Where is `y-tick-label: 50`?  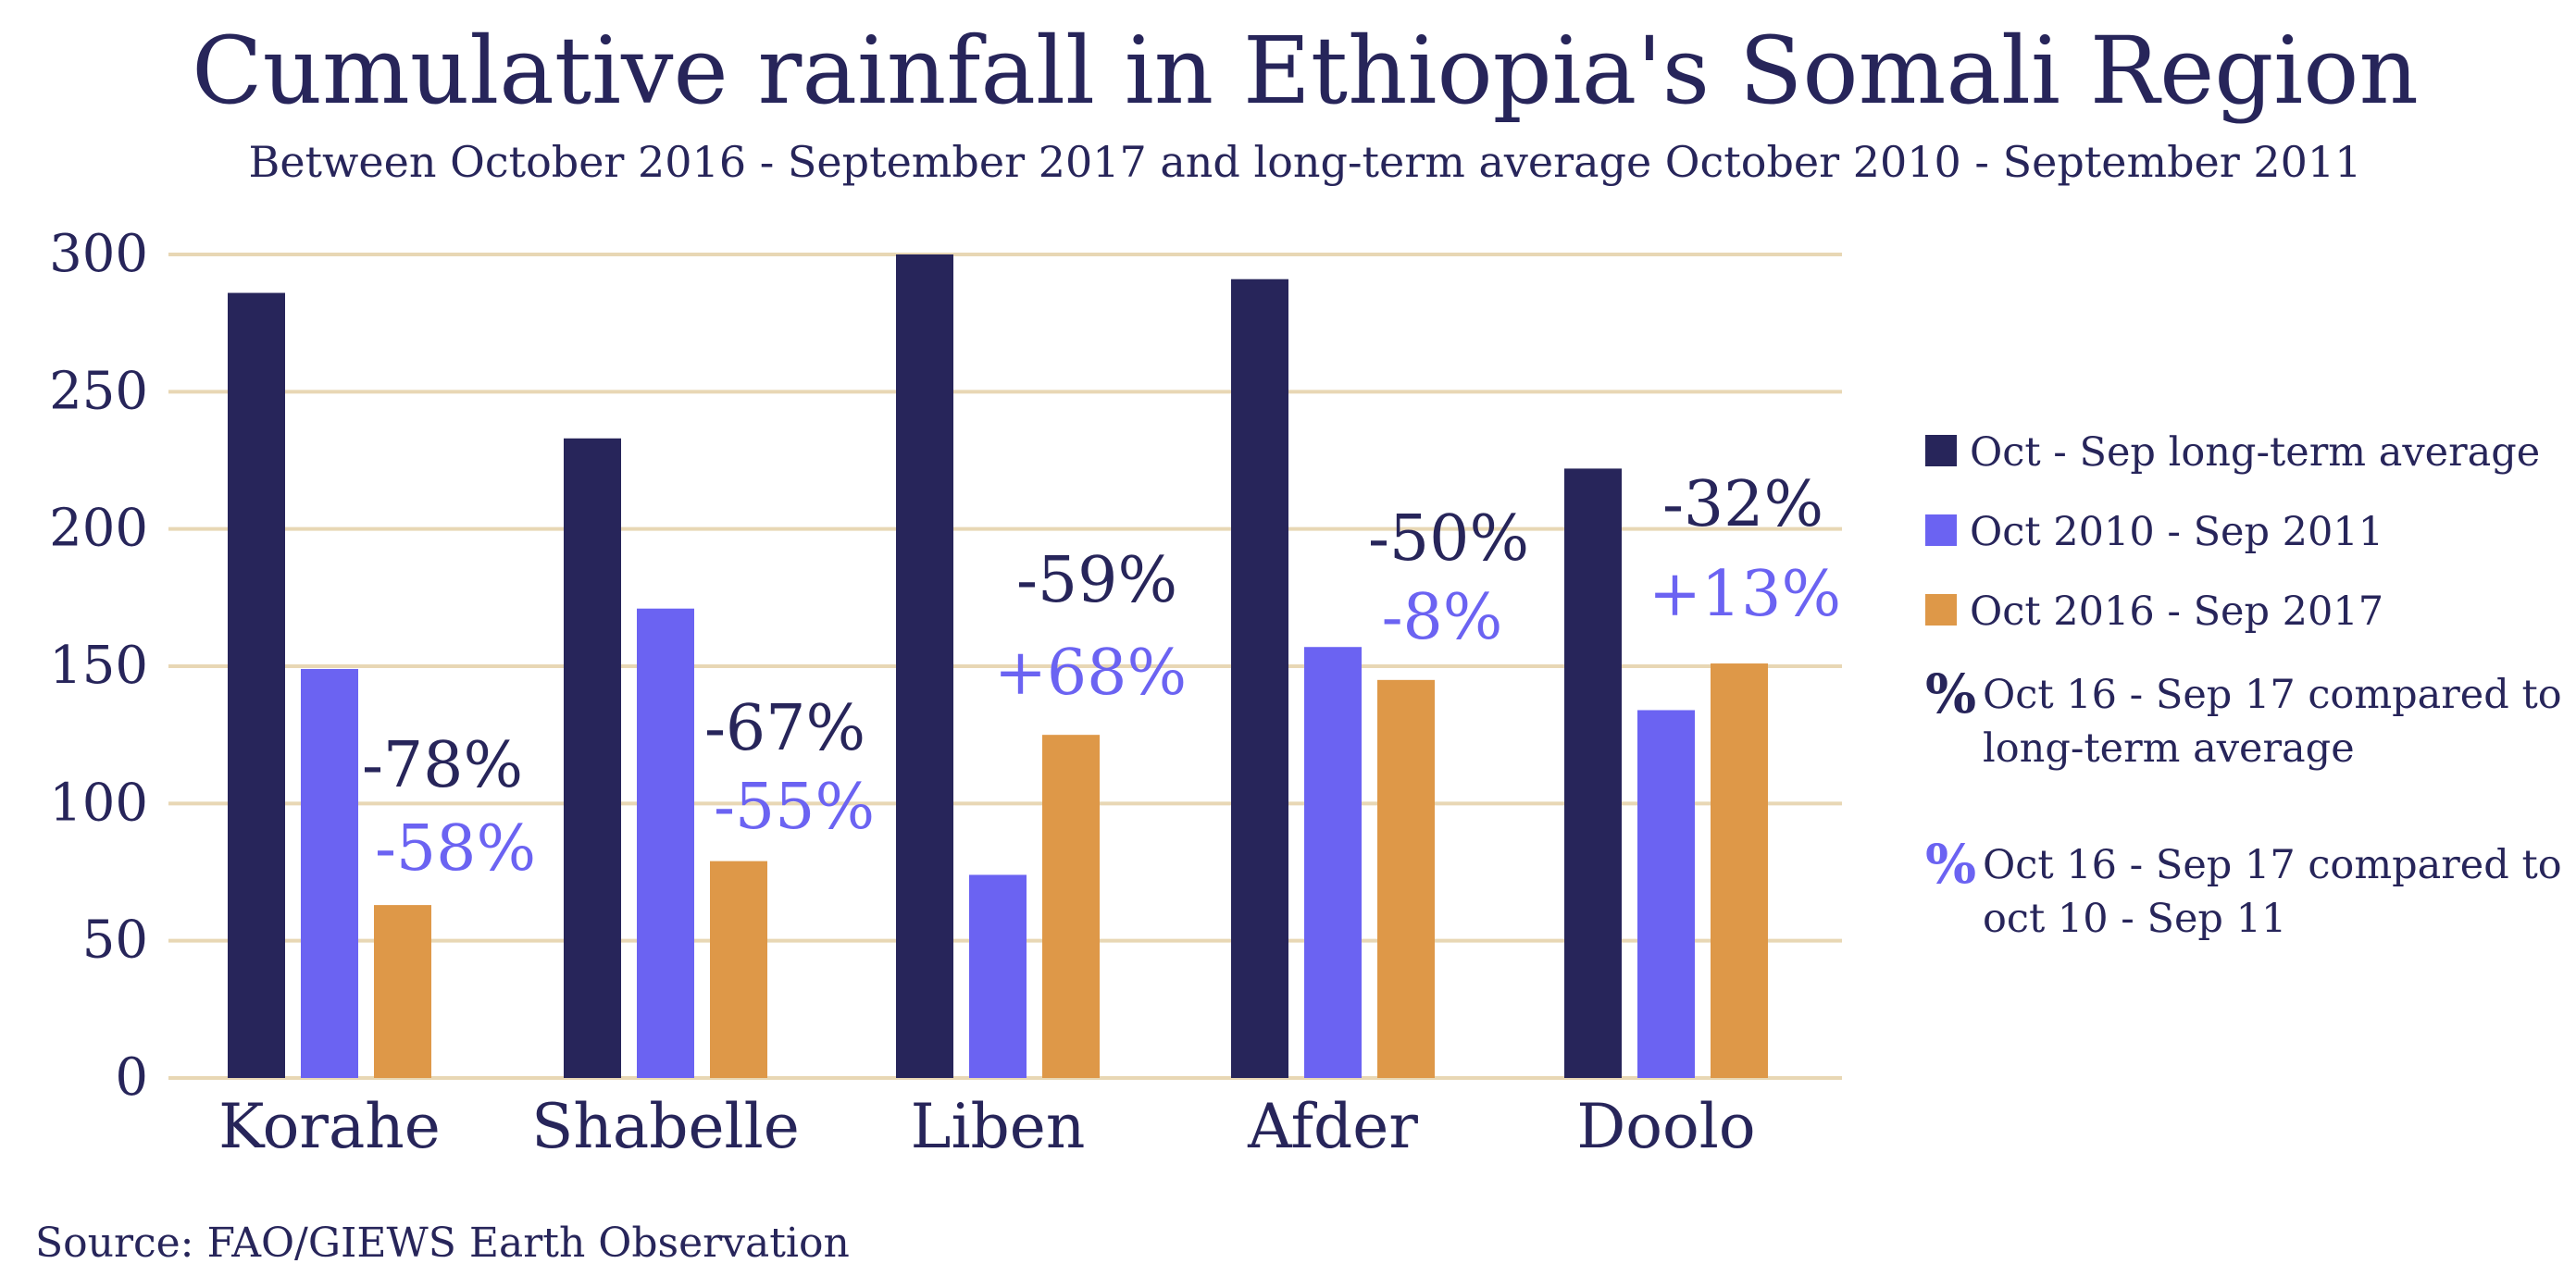
y-tick-label: 50 is located at coordinates (115, 941).